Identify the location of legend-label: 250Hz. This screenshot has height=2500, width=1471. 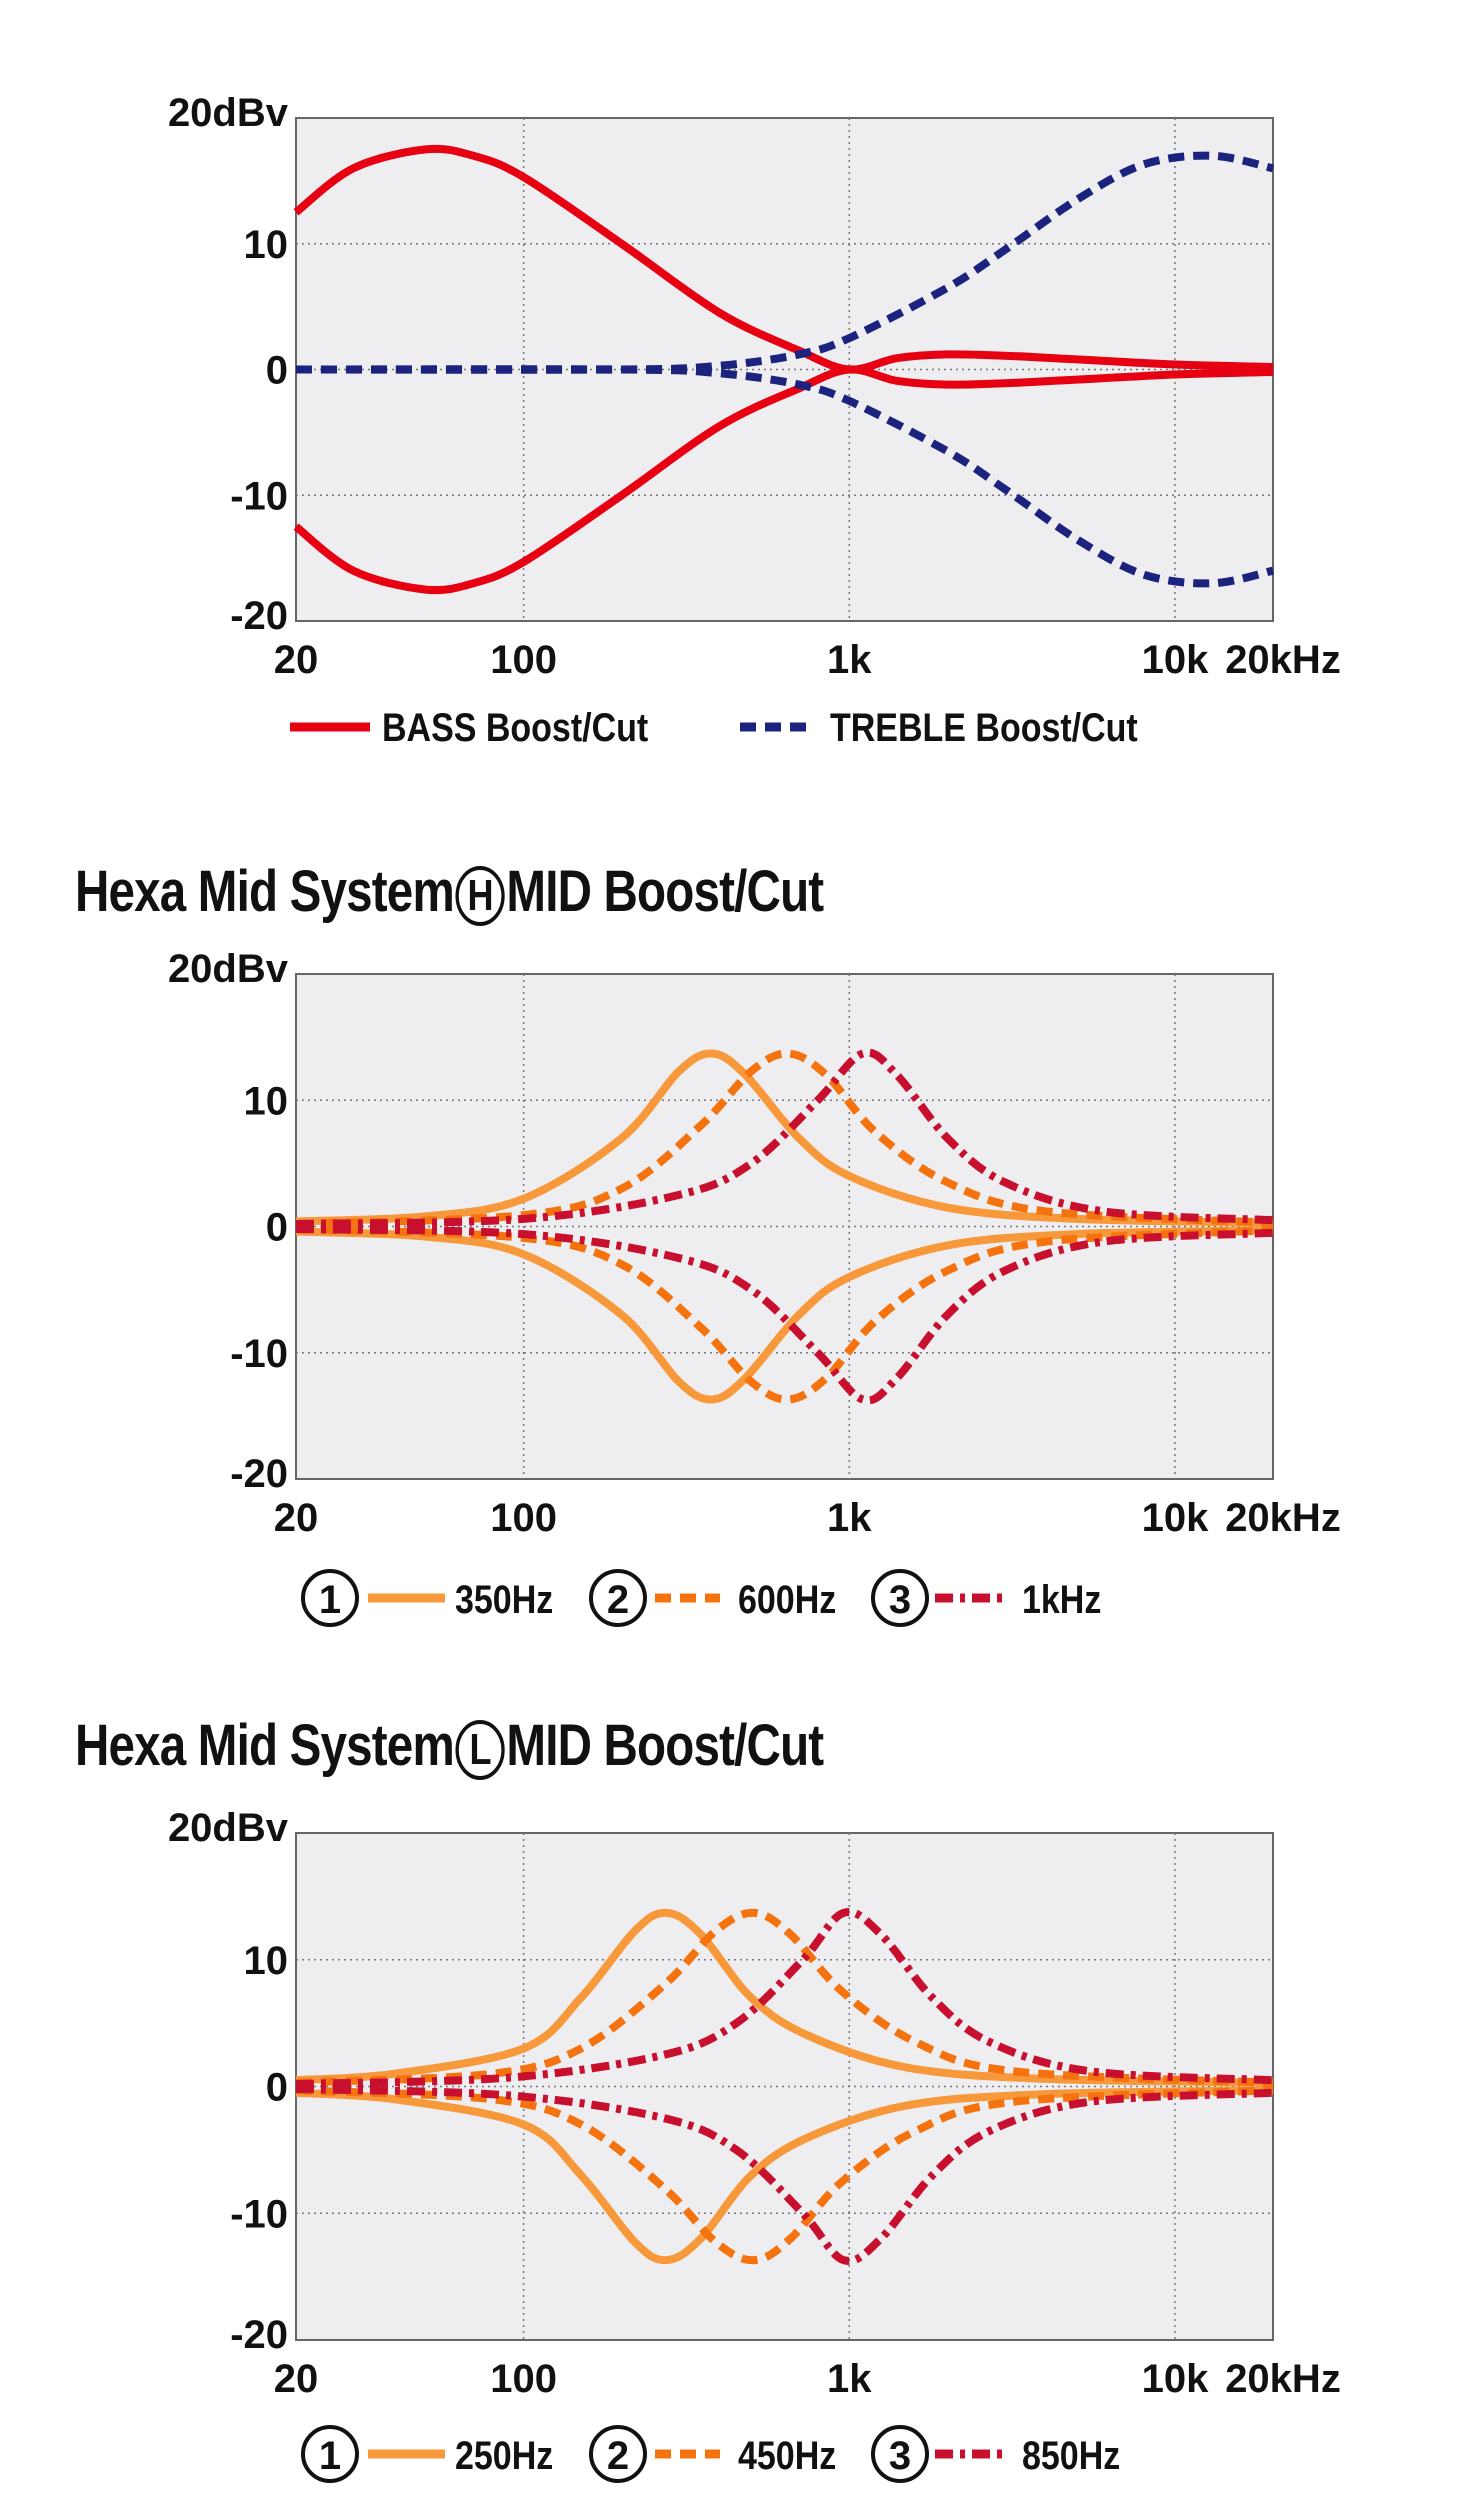
(504, 2454).